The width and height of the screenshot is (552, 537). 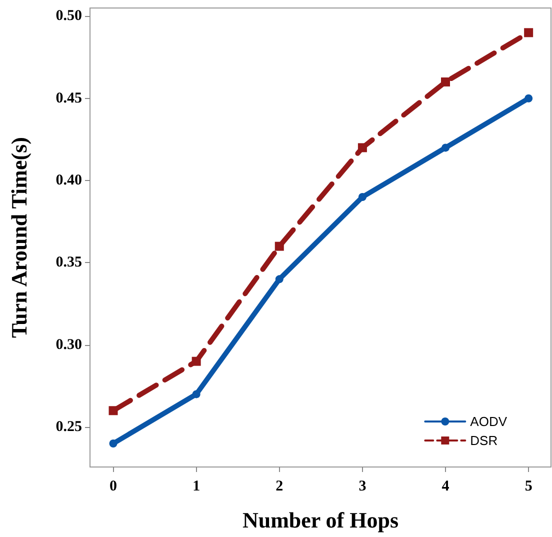 What do you see at coordinates (69, 98) in the screenshot?
I see `y-tick-label: 0.45` at bounding box center [69, 98].